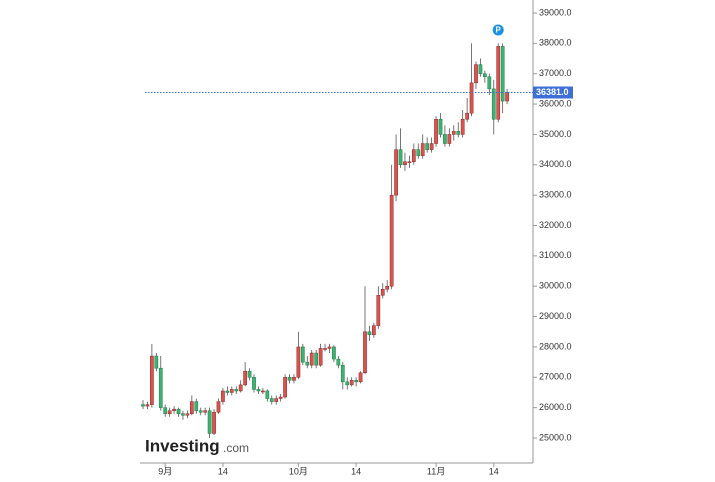  What do you see at coordinates (555, 255) in the screenshot?
I see `y-tick-label: 31000.0` at bounding box center [555, 255].